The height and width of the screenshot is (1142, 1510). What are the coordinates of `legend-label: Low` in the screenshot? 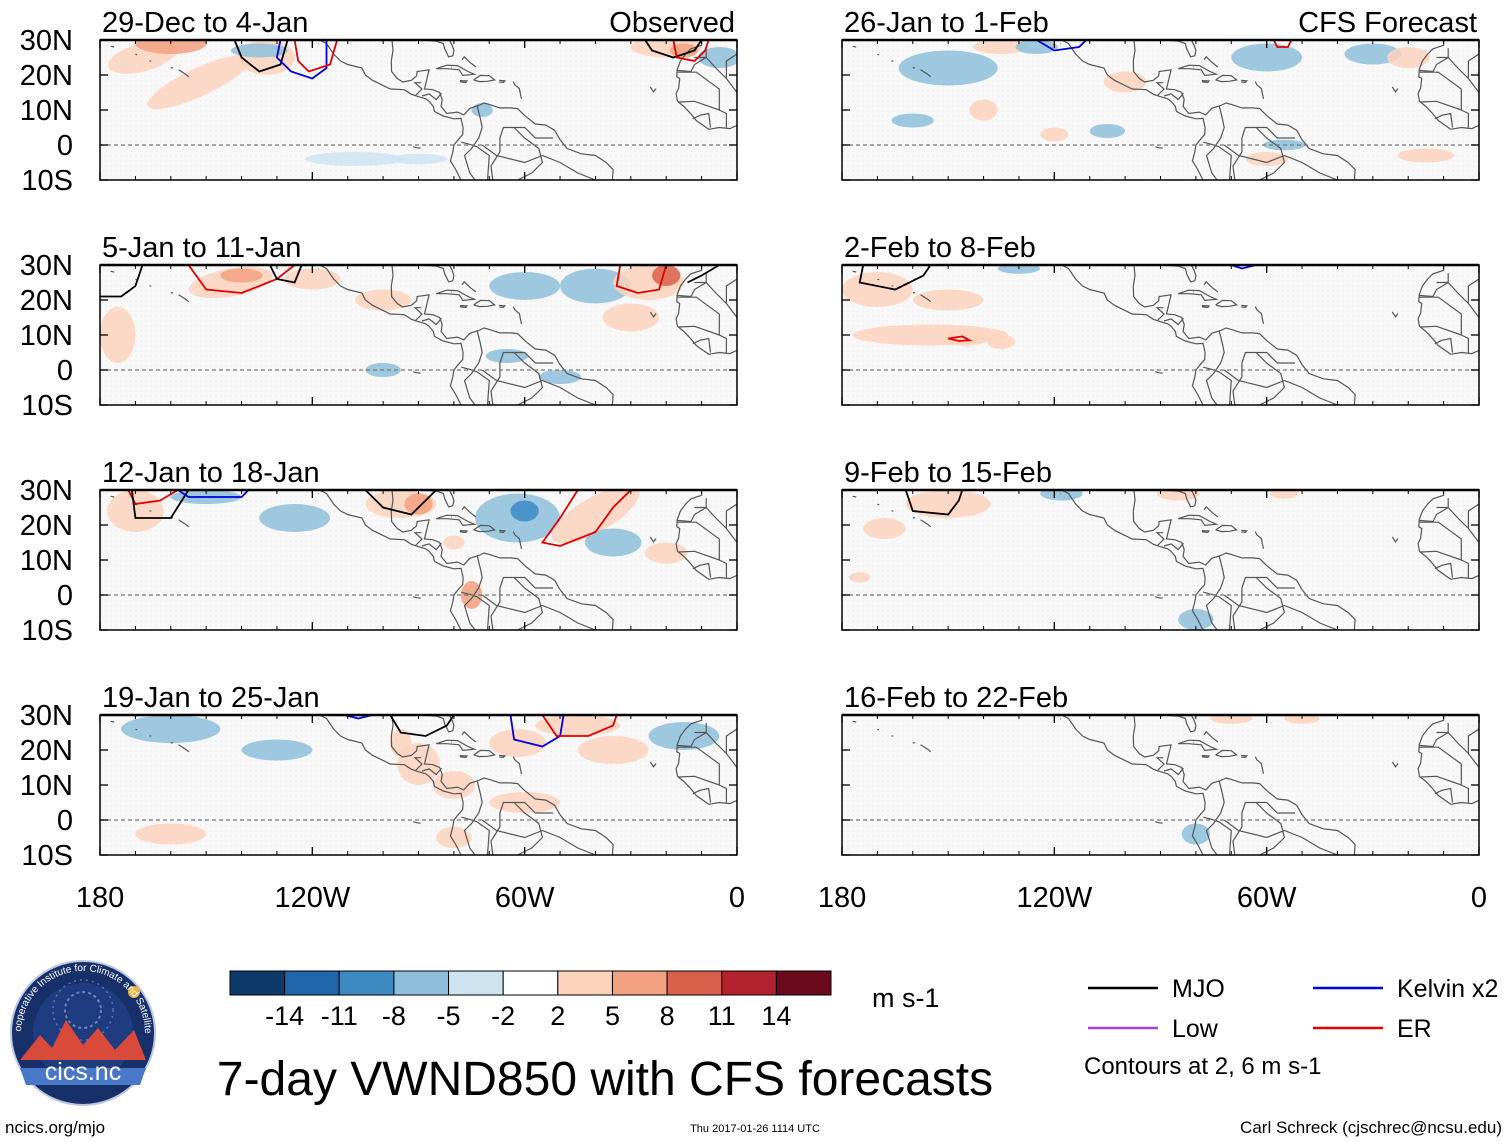 It's located at (1195, 1029).